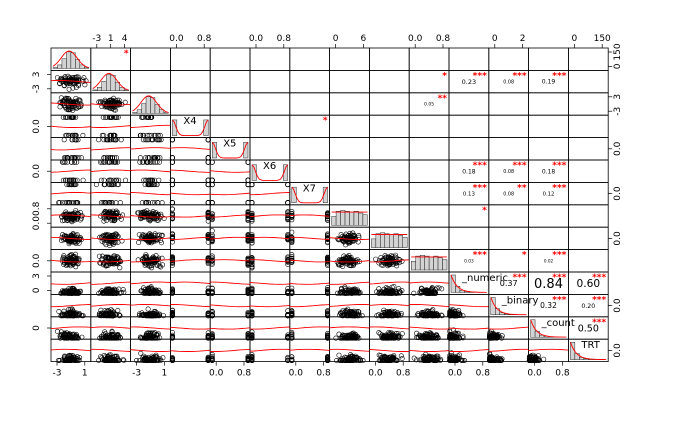  Describe the element at coordinates (588, 305) in the screenshot. I see `panel-11-13: 0.20***` at that location.